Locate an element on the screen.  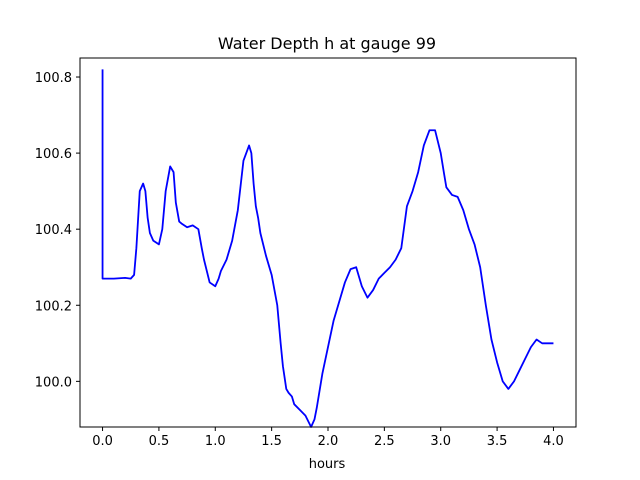
x-tick-label: 1.0 is located at coordinates (215, 441).